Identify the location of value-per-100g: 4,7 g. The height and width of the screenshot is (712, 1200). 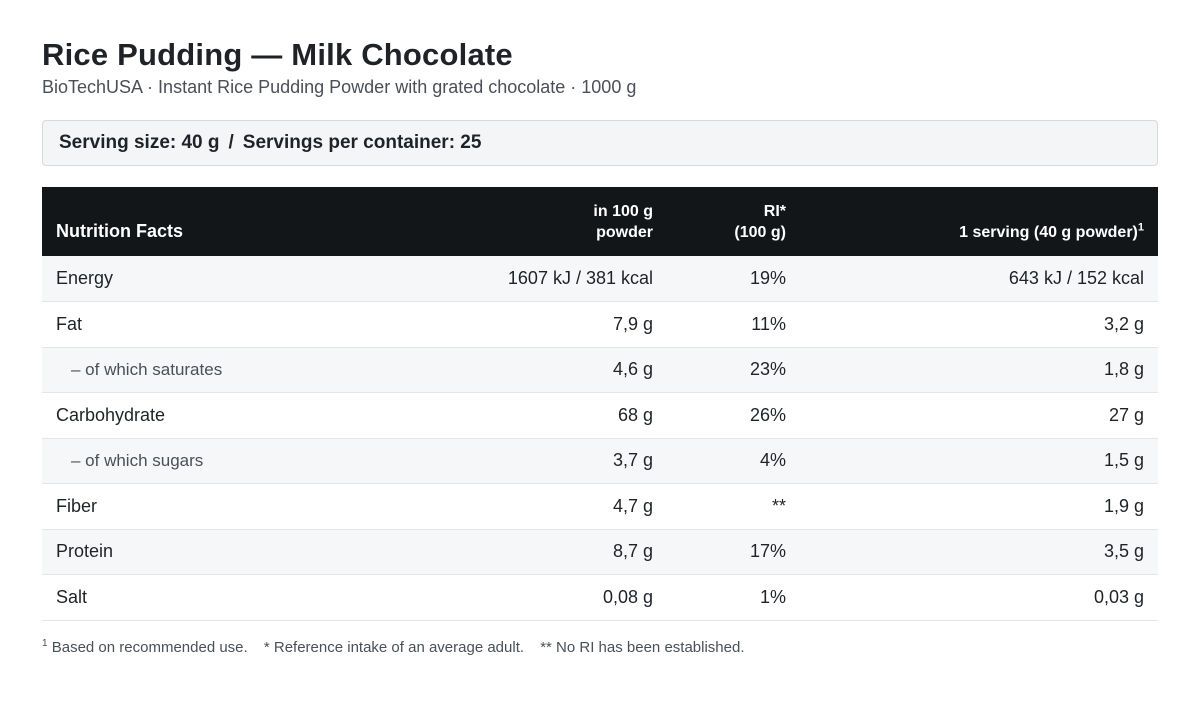
(546, 506).